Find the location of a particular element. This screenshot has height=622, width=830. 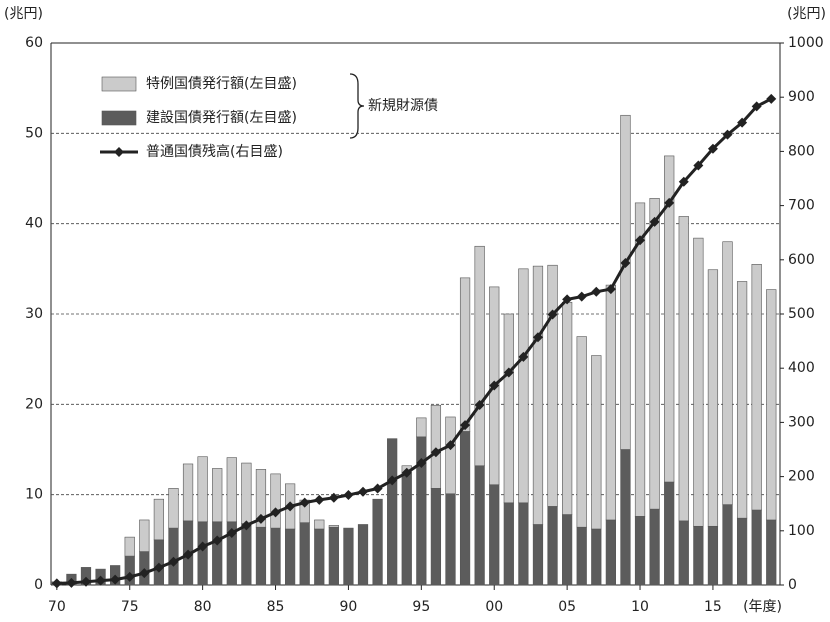

y-tick-label: 0 is located at coordinates (38, 585).